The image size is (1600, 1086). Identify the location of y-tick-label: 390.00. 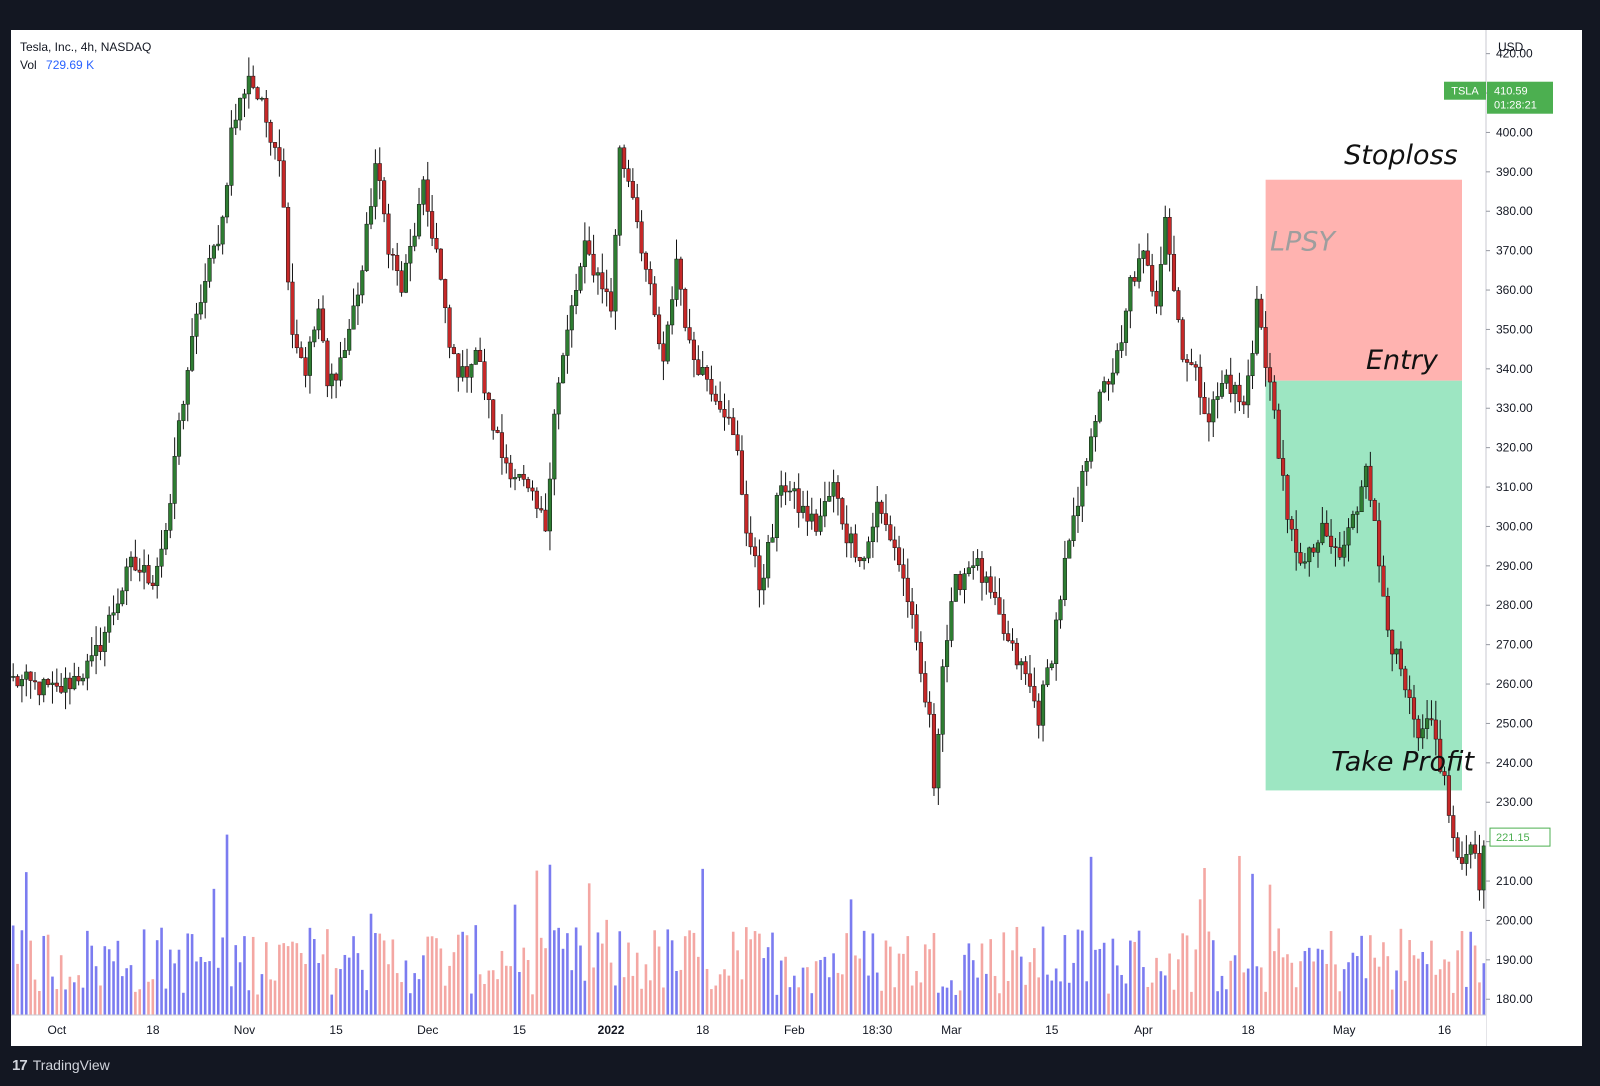
(1514, 172).